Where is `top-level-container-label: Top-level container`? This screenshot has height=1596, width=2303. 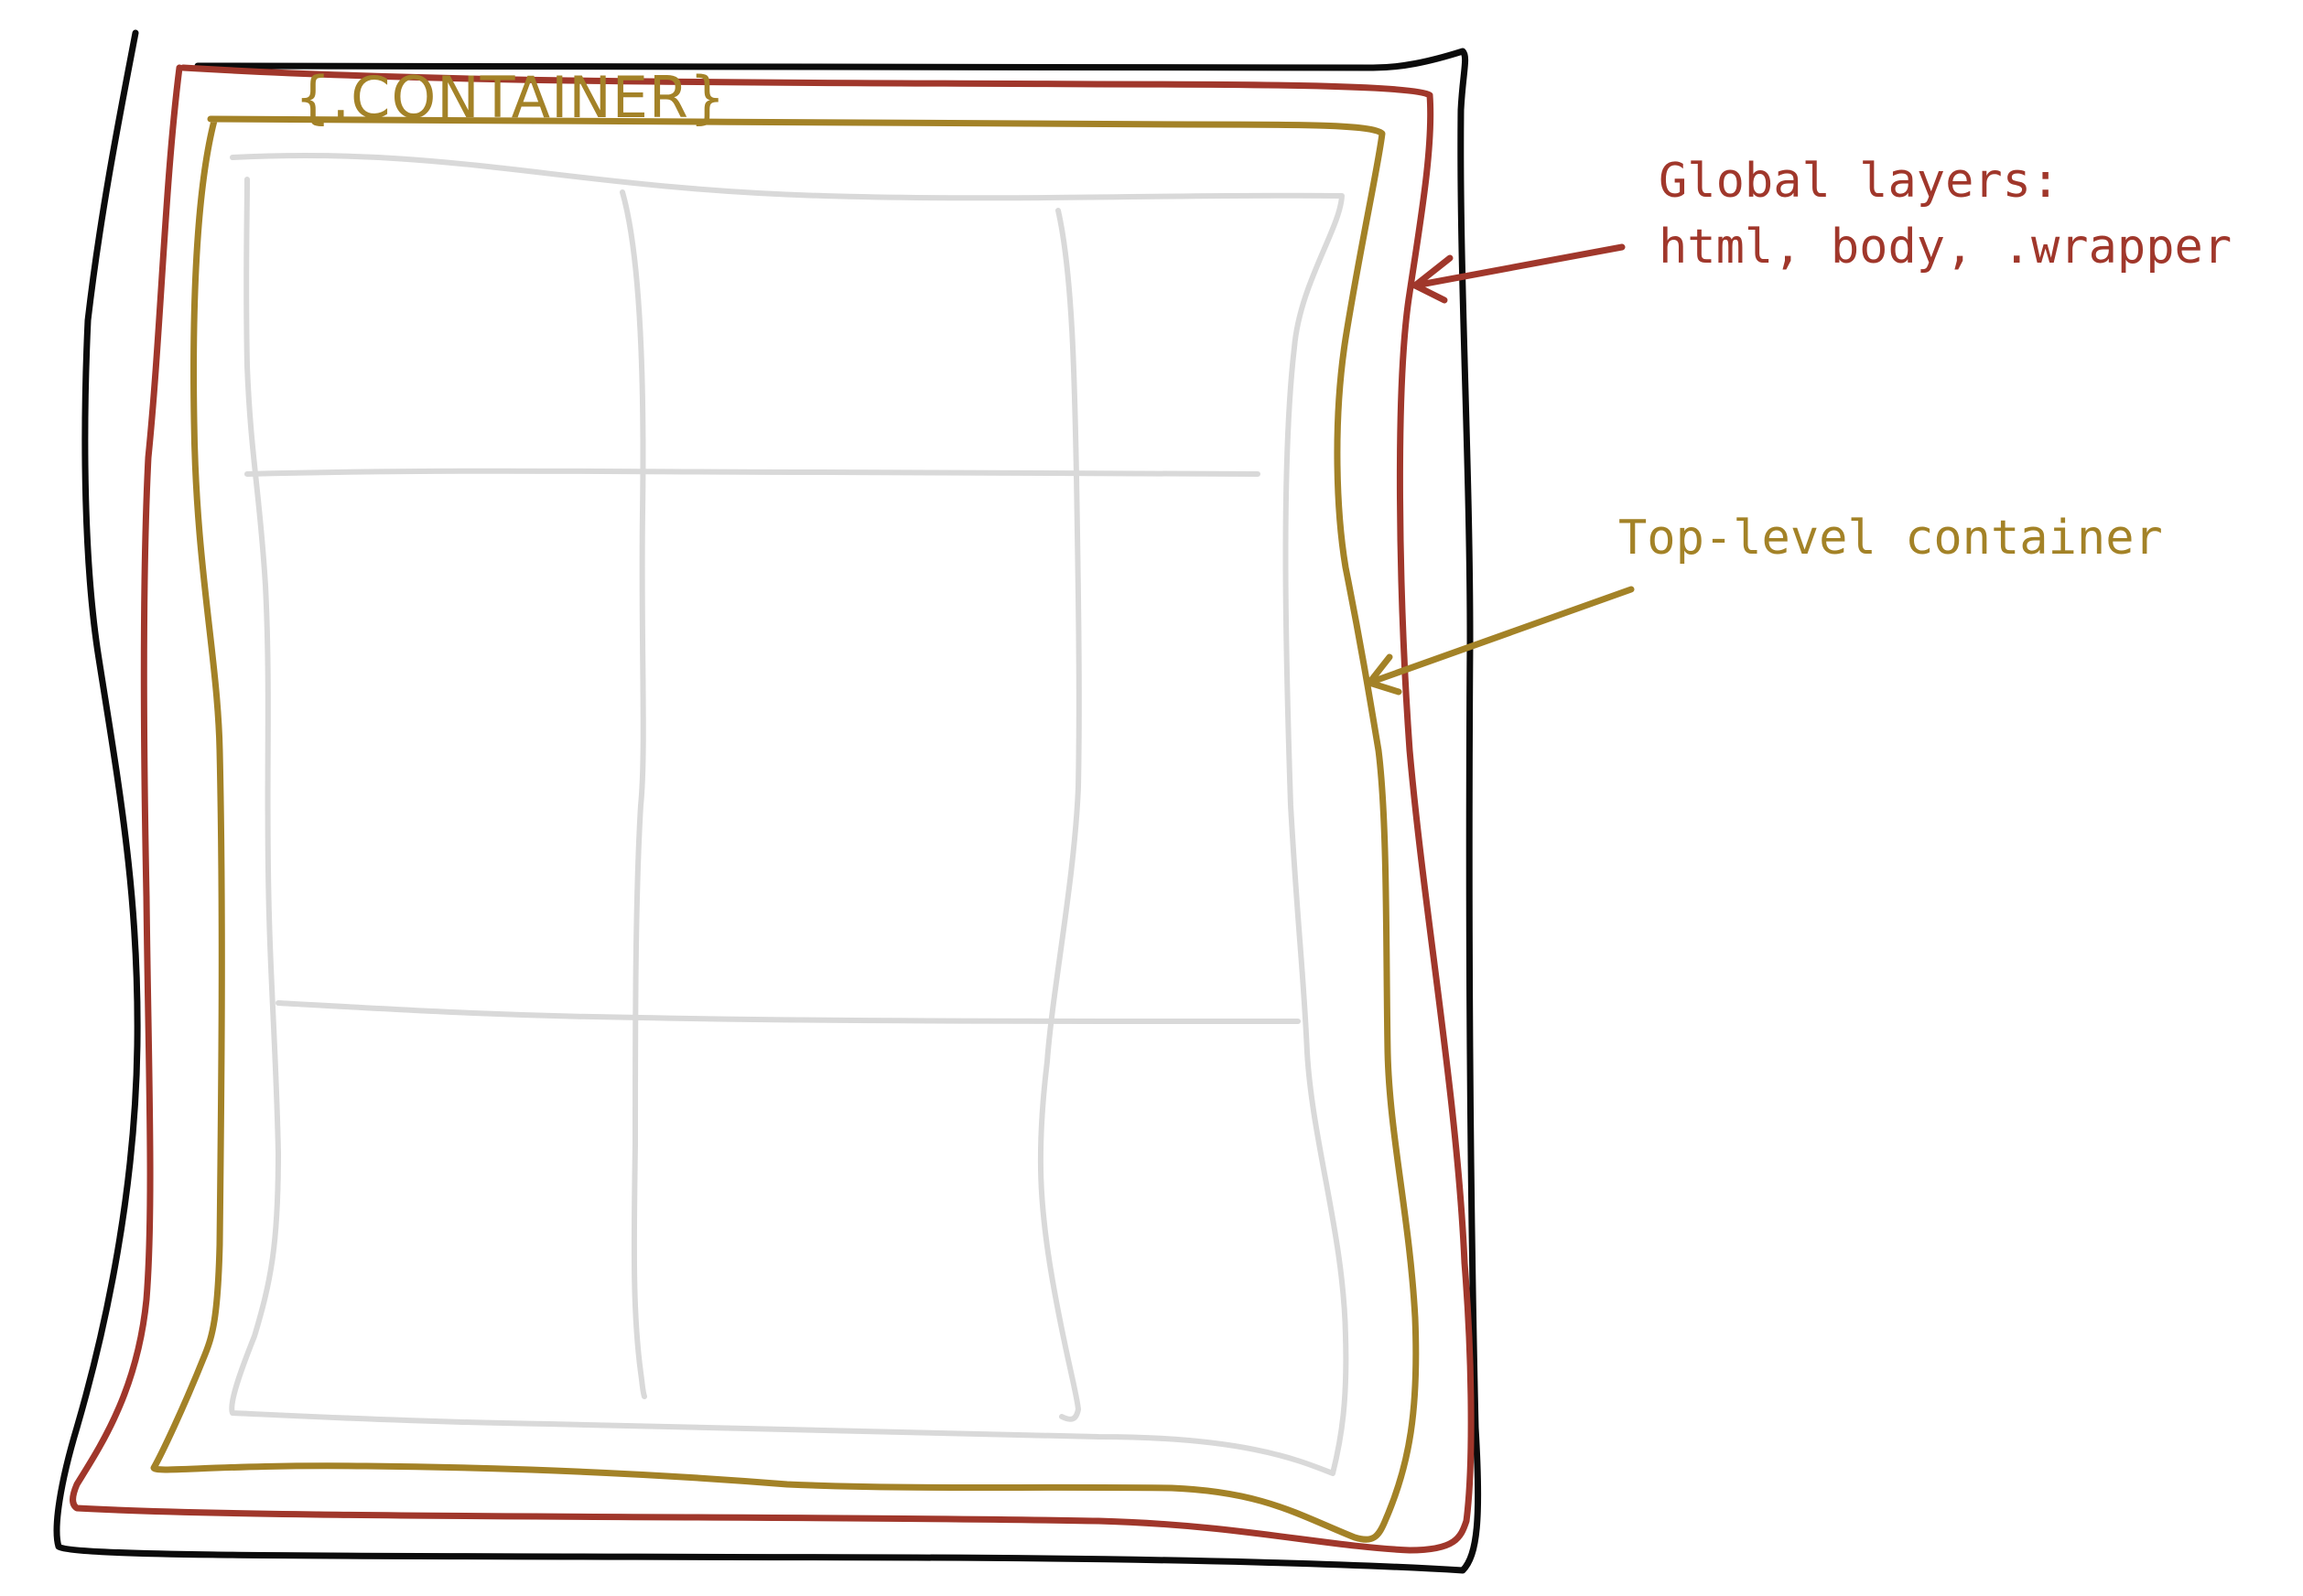
top-level-container-label: Top-level container is located at coordinates (1890, 538).